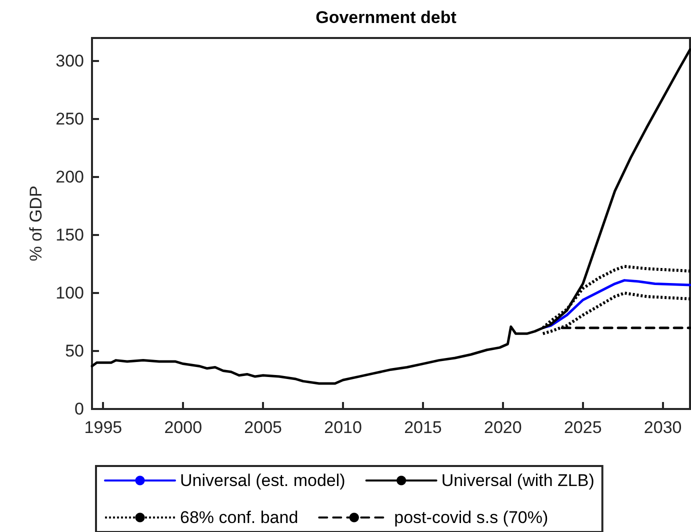  Describe the element at coordinates (70, 119) in the screenshot. I see `y-tick-label: 250` at that location.